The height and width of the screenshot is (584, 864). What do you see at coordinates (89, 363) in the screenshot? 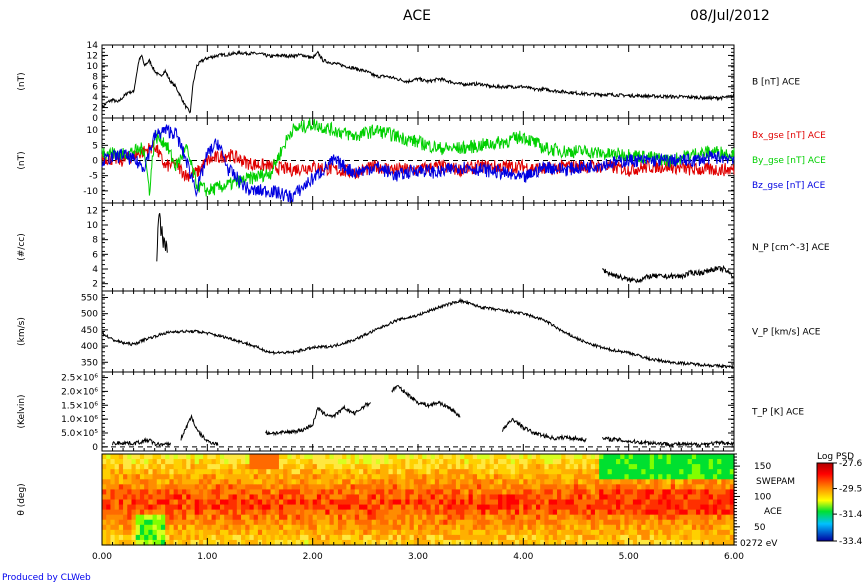
I see `y-tick-label: 350` at bounding box center [89, 363].